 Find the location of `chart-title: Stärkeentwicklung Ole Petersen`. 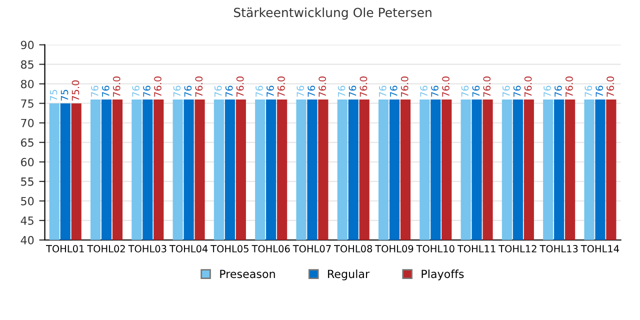

chart-title: Stärkeentwicklung Ole Petersen is located at coordinates (333, 14).